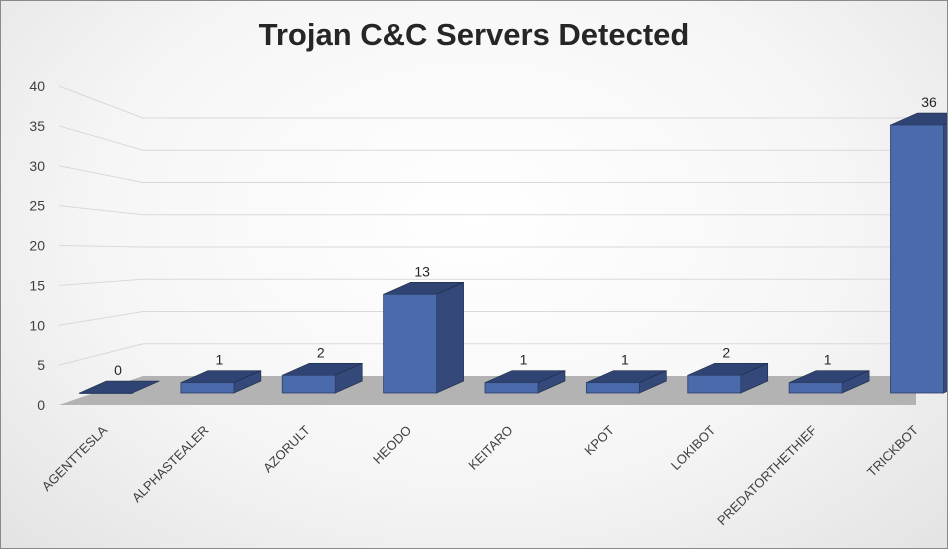 The image size is (948, 549). What do you see at coordinates (37, 285) in the screenshot?
I see `y-tick-label: 15` at bounding box center [37, 285].